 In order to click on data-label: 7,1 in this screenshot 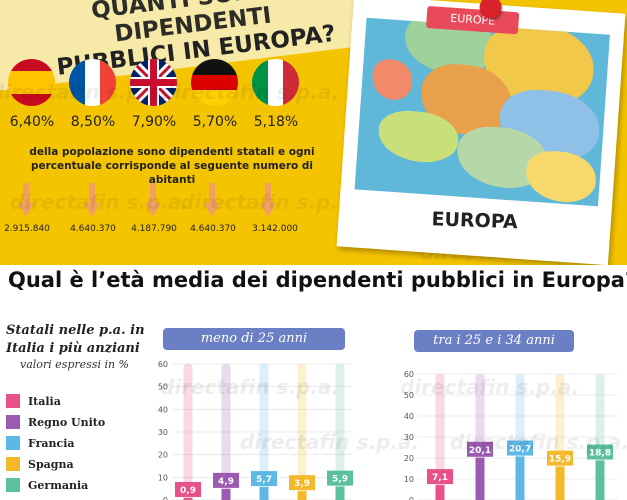, I will do `click(440, 478)`.